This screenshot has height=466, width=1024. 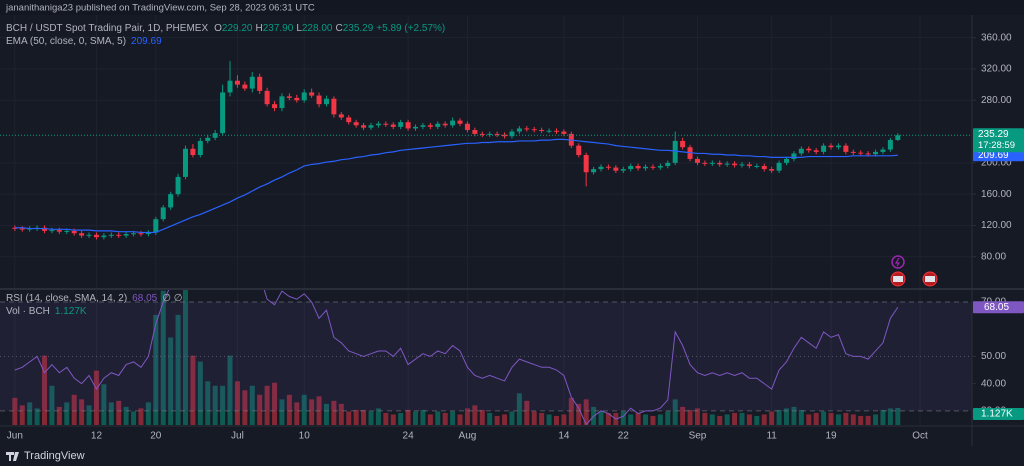 What do you see at coordinates (66, 41) in the screenshot?
I see `ema-name: EMA (50, close, 0, SMA, 5)` at bounding box center [66, 41].